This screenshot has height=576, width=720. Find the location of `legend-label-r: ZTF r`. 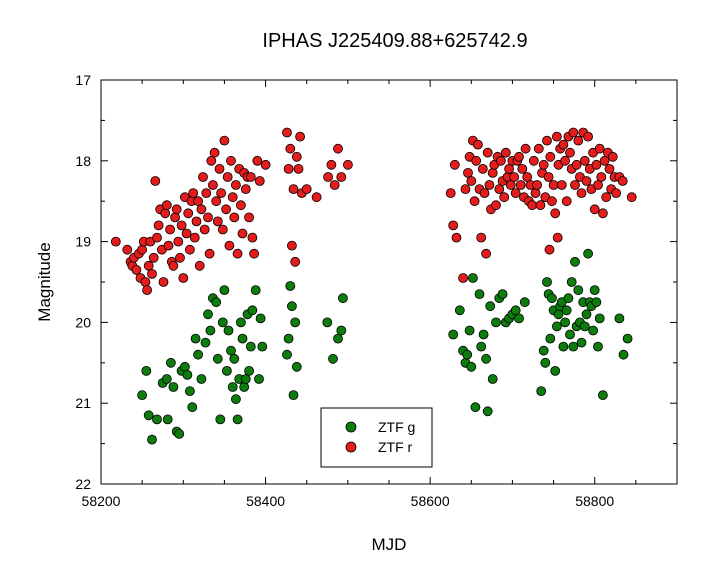

legend-label-r: ZTF r is located at coordinates (395, 447).